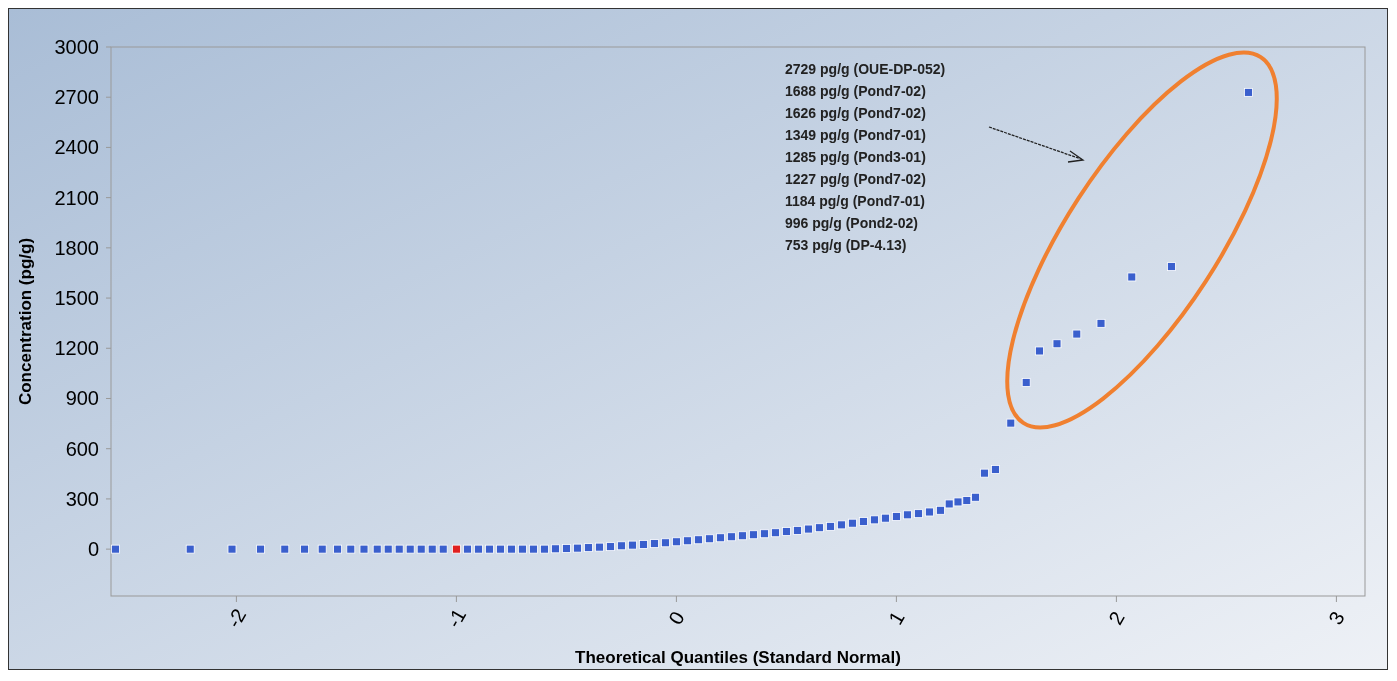  Describe the element at coordinates (456, 618) in the screenshot. I see `x-tick-label: -1` at that location.